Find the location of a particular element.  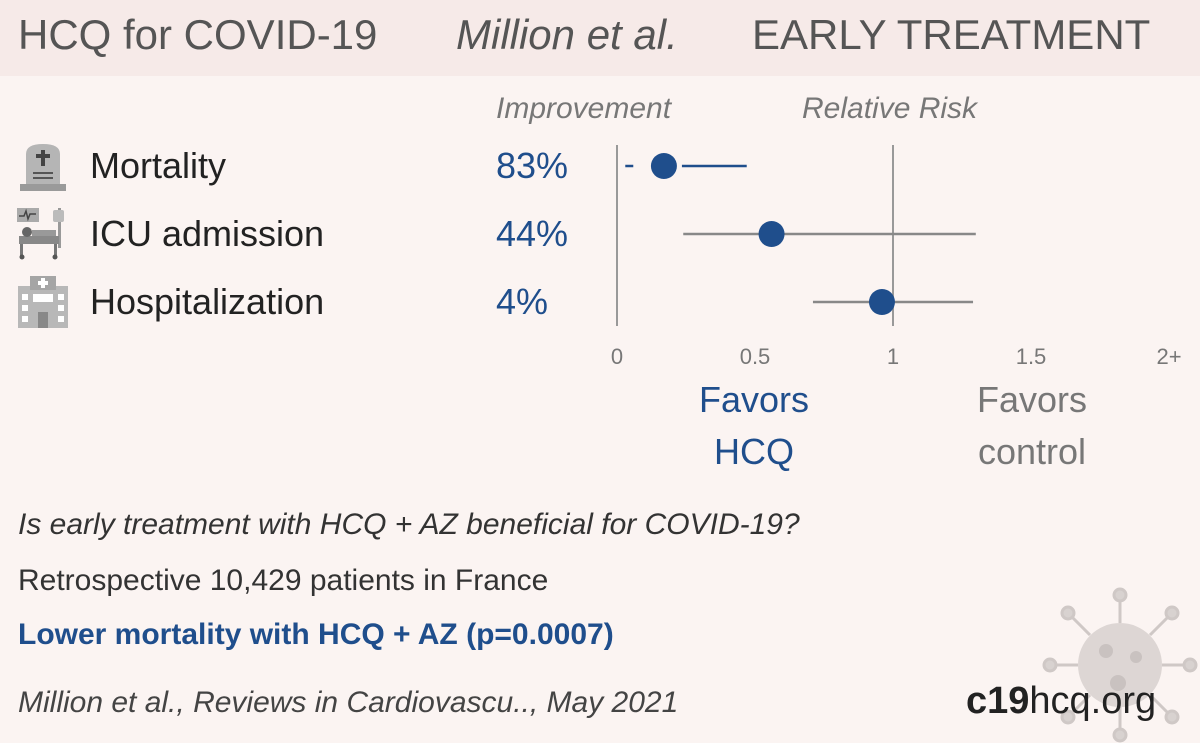

favors-control-label: Favors control is located at coordinates (1032, 426).